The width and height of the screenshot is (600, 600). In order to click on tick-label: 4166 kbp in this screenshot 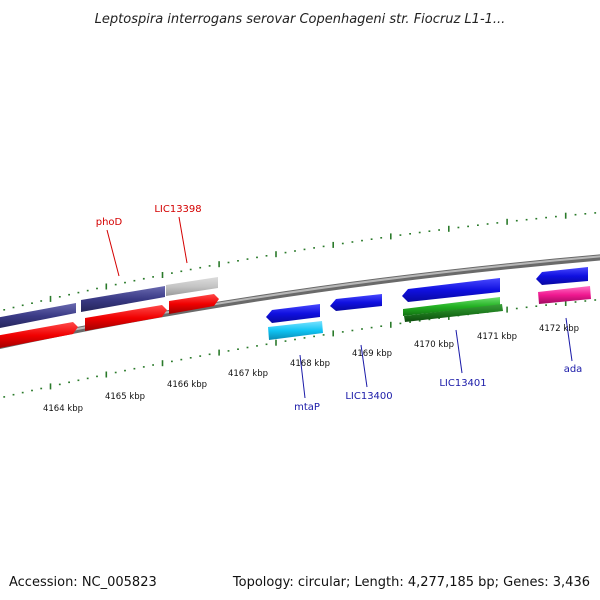, I will do `click(187, 385)`.